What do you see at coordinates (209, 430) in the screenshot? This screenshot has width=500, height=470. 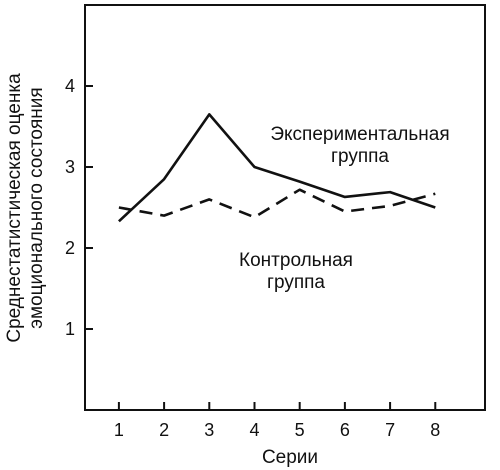 I see `x-tick-label-3: 3` at bounding box center [209, 430].